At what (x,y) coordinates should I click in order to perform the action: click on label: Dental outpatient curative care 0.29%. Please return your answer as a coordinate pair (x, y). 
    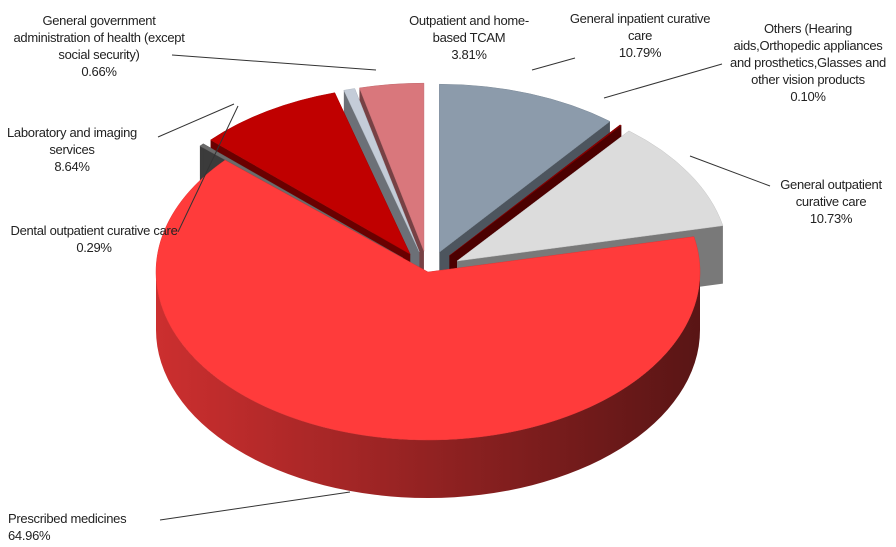
    Looking at the image, I should click on (94, 239).